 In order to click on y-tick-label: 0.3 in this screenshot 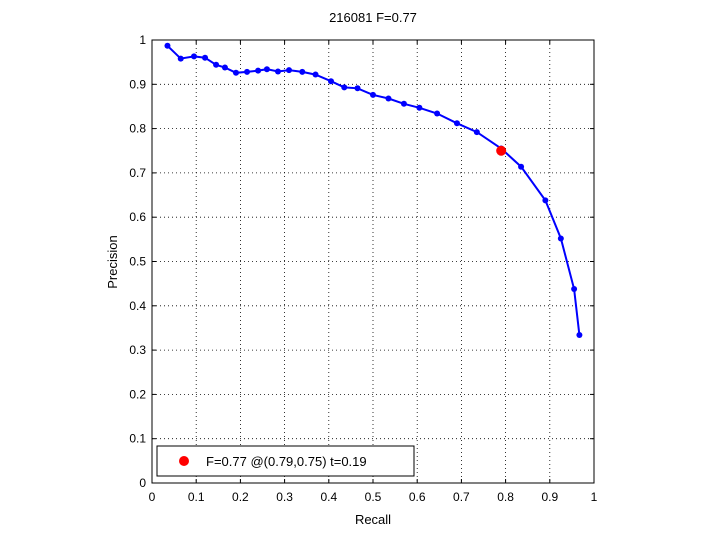, I will do `click(137, 350)`.